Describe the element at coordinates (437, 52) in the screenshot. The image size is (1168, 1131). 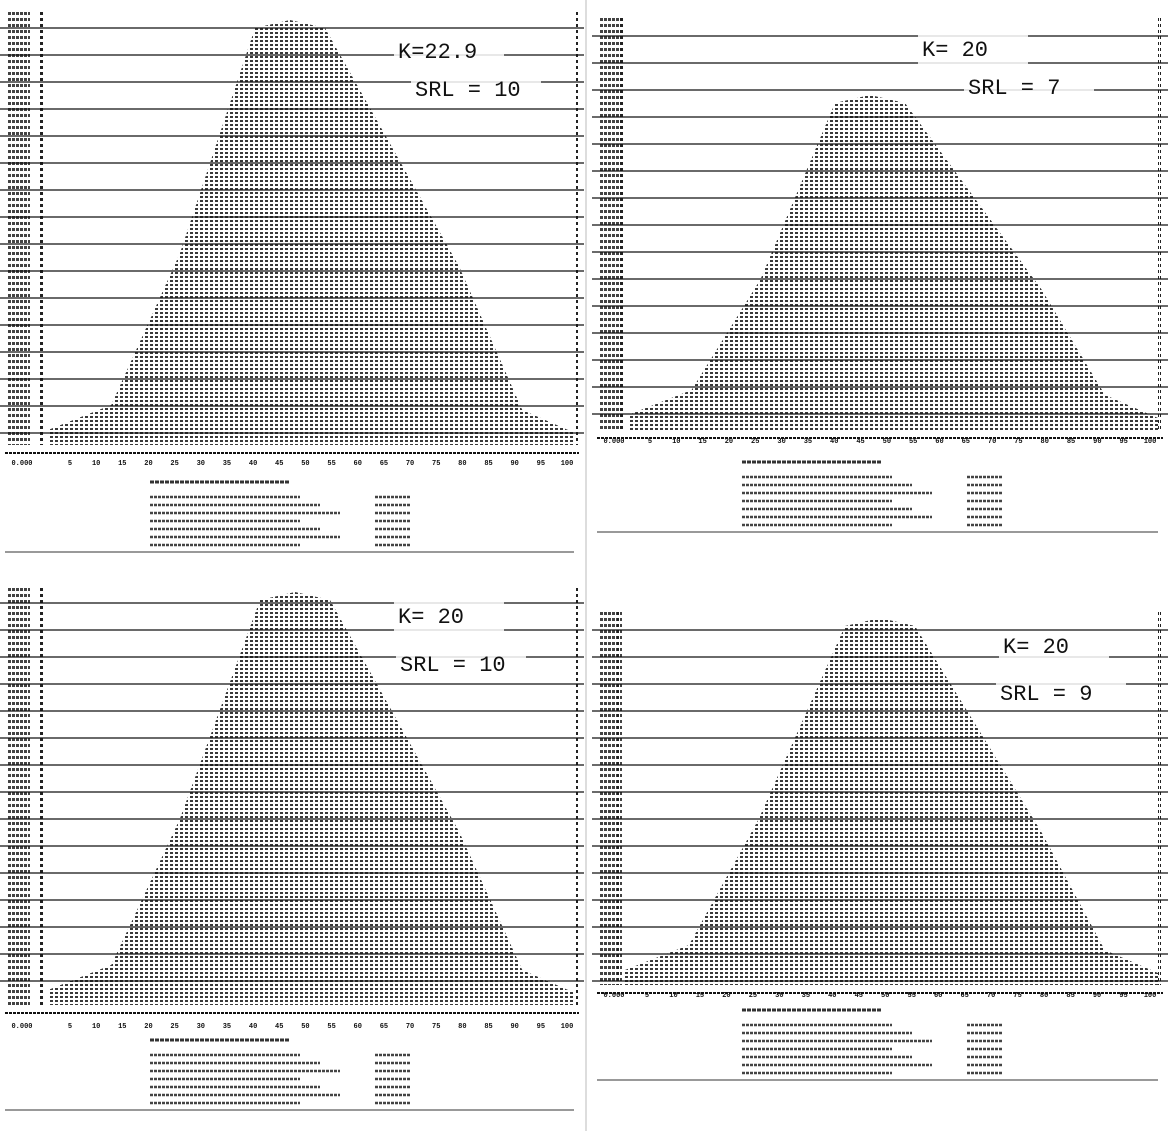
I see `k-annotation: K=22.9` at that location.